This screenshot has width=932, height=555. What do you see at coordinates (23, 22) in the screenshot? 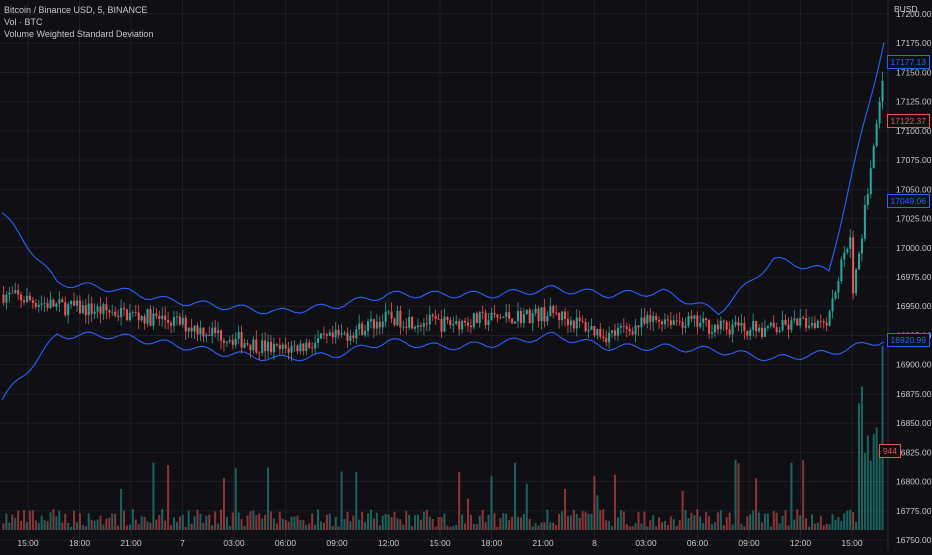
I see `volume-indicator-label: Vol · BTC` at bounding box center [23, 22].